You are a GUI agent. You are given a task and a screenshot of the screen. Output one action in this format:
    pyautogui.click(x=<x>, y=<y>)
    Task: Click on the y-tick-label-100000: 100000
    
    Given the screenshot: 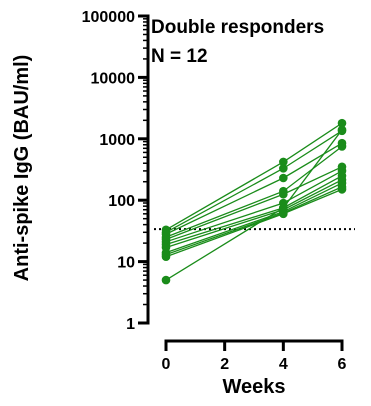 What is the action you would take?
    pyautogui.click(x=108, y=17)
    